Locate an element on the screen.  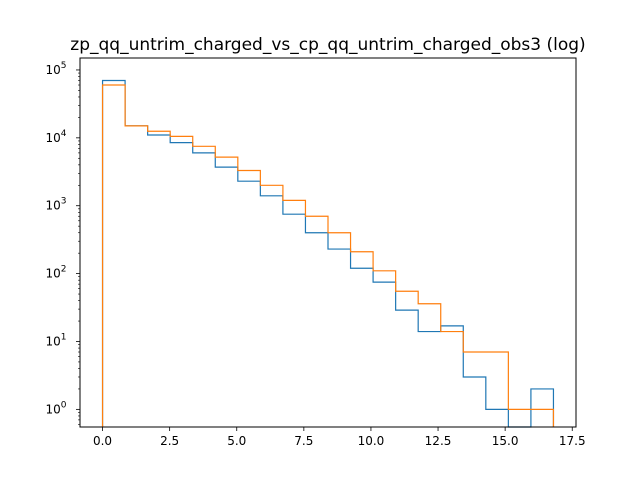
x-tick-label: 17.5 is located at coordinates (572, 441).